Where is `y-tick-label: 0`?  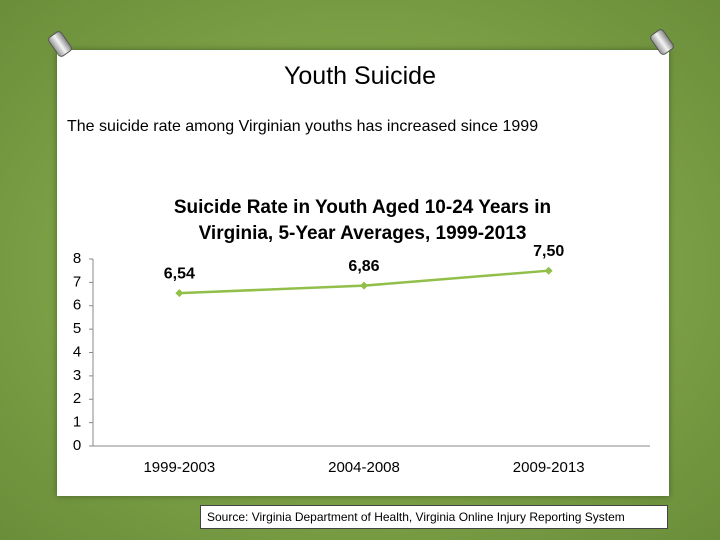 y-tick-label: 0 is located at coordinates (77, 445).